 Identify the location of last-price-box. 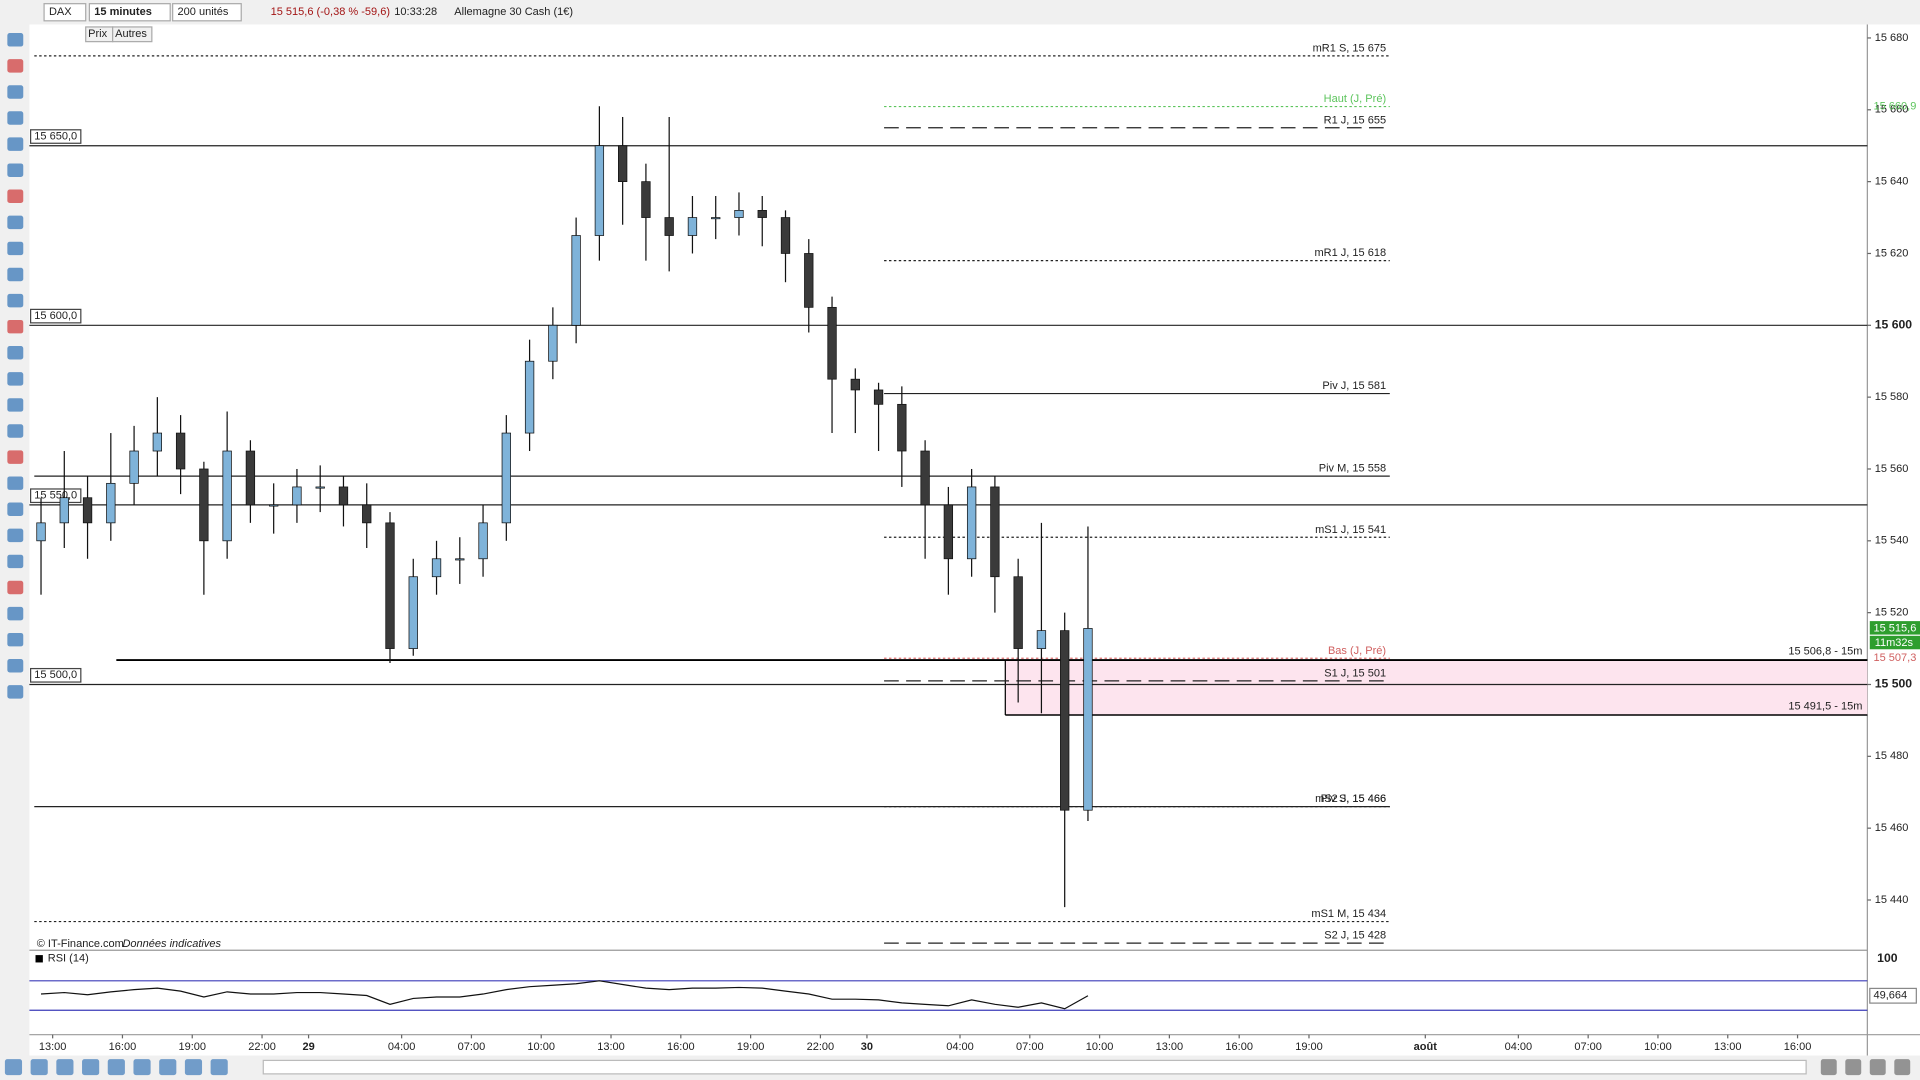
(1894, 628).